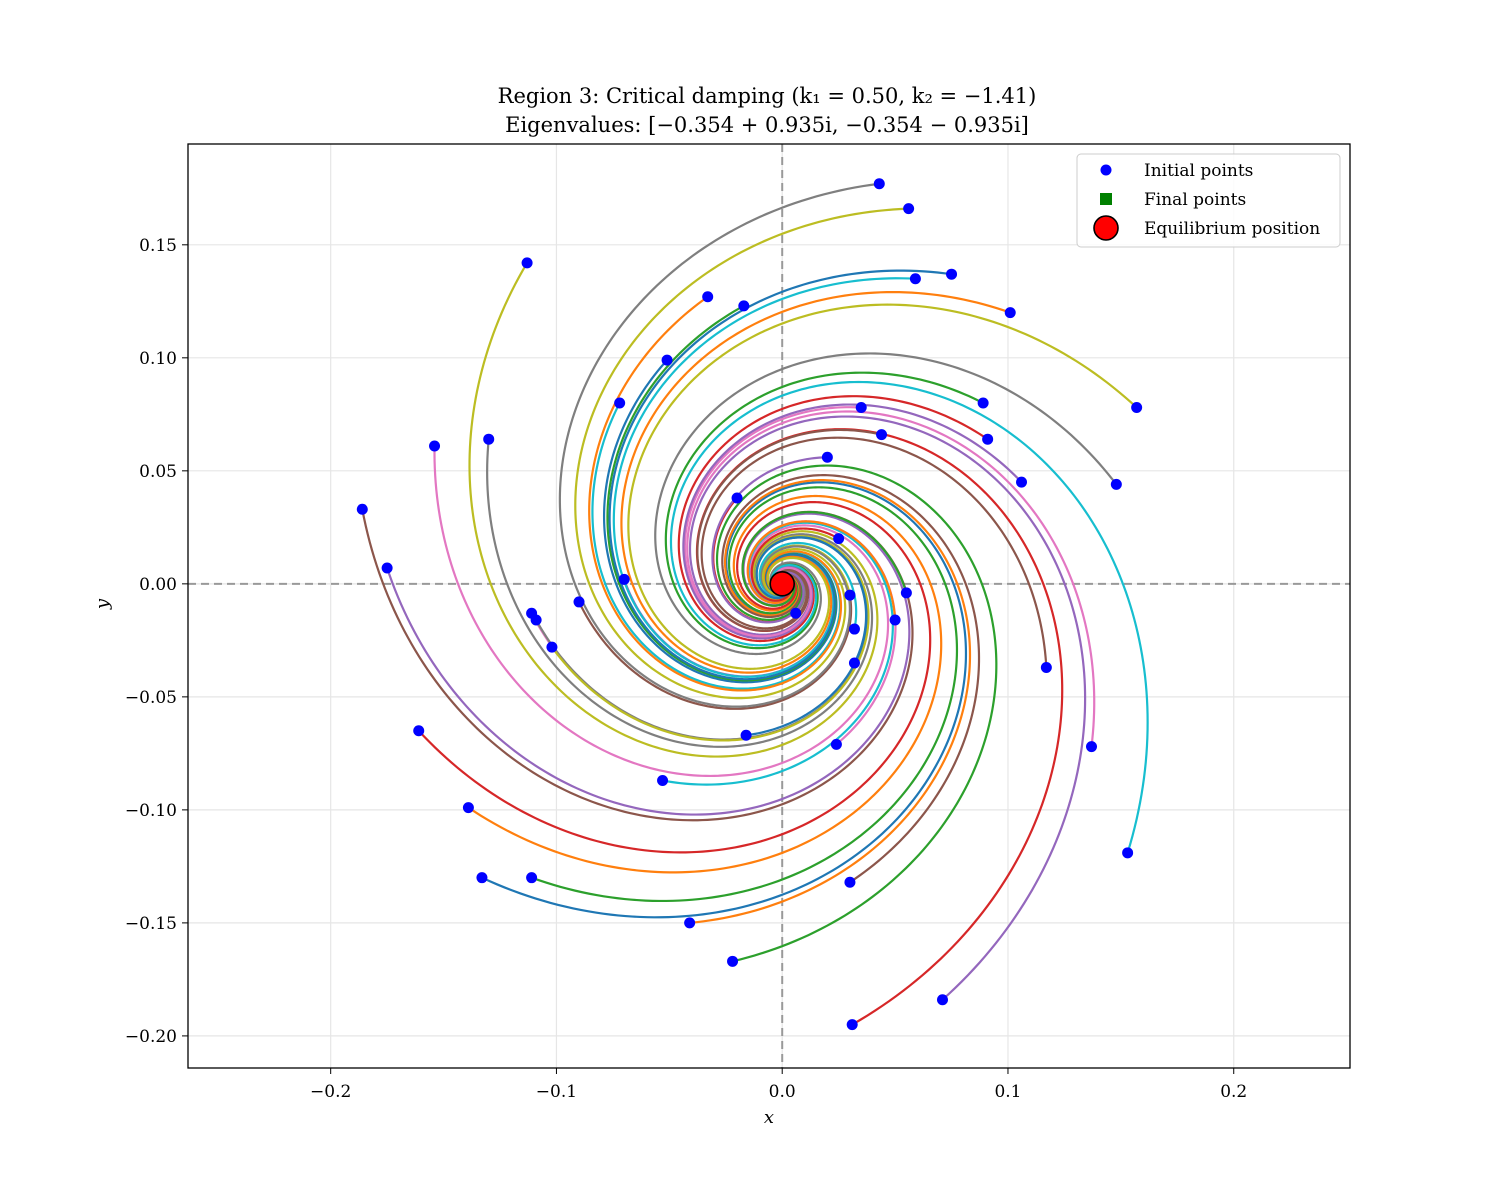  I want to click on trajectory-line, so click(824, 510).